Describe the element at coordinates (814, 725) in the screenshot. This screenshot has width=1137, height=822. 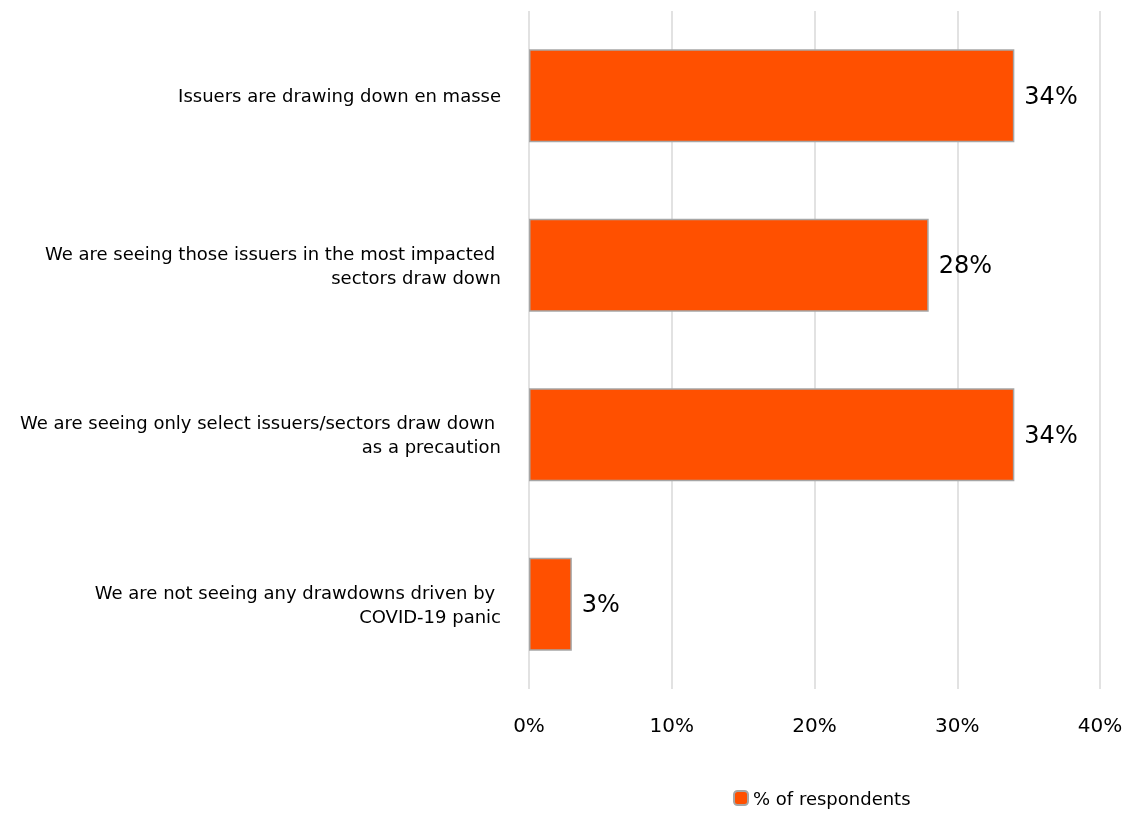
I see `x-tick-label: 20%` at that location.